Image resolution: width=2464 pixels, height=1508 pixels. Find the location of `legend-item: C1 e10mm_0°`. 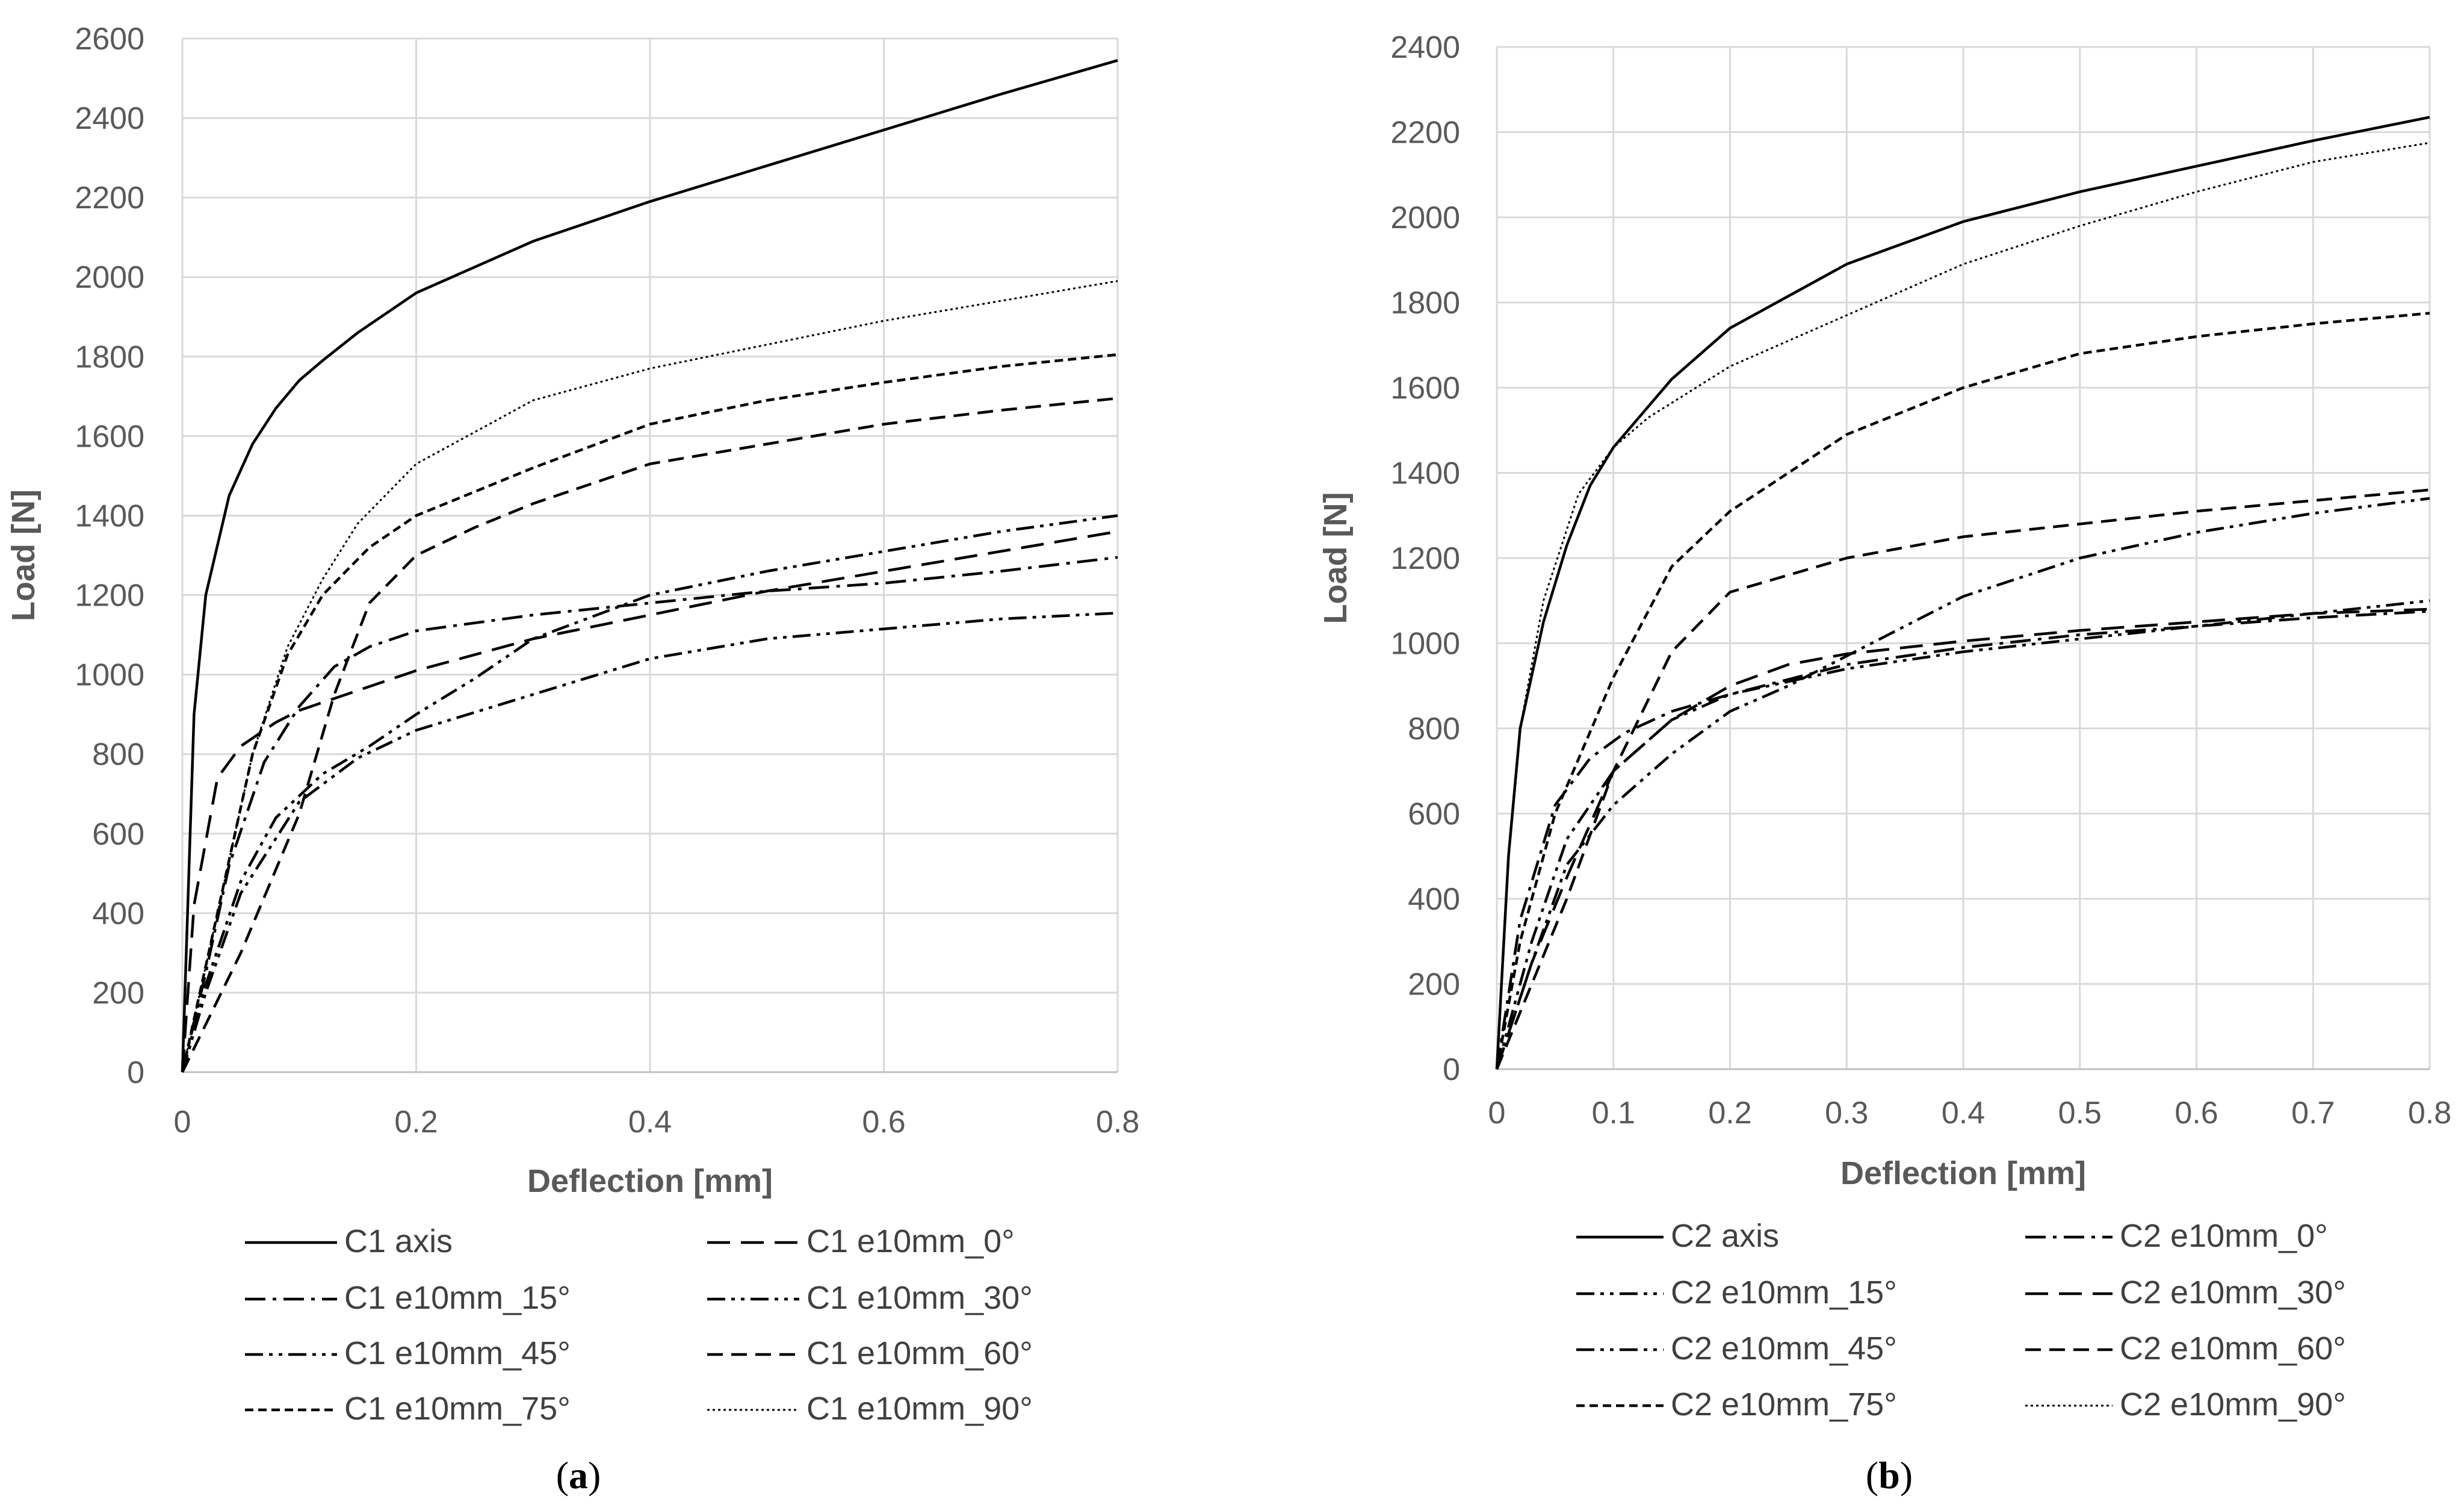

legend-item: C1 e10mm_0° is located at coordinates (861, 1241).